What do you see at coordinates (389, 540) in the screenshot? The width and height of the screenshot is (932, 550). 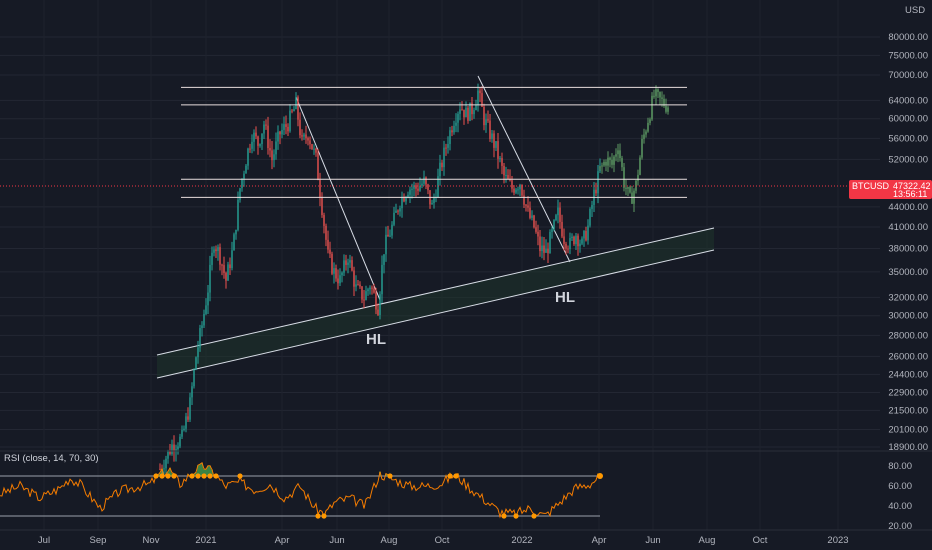 I see `time-tick-label: Aug` at bounding box center [389, 540].